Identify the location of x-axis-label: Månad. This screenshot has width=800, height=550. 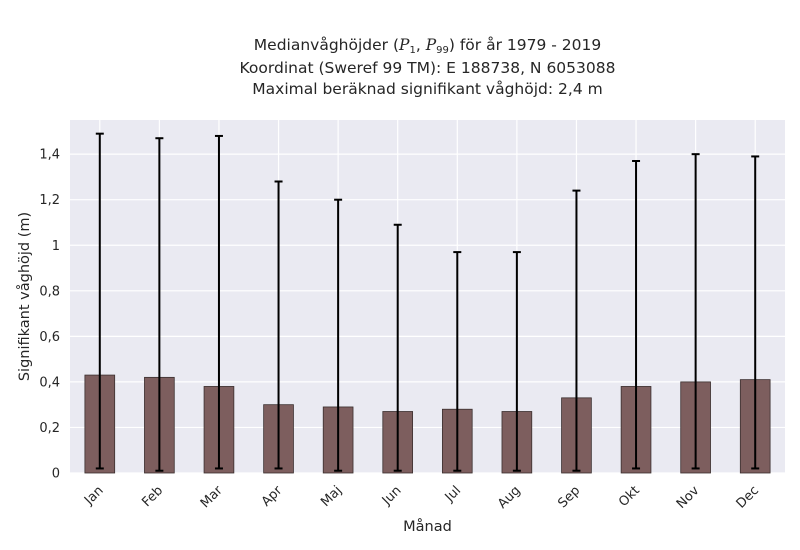
(427, 526).